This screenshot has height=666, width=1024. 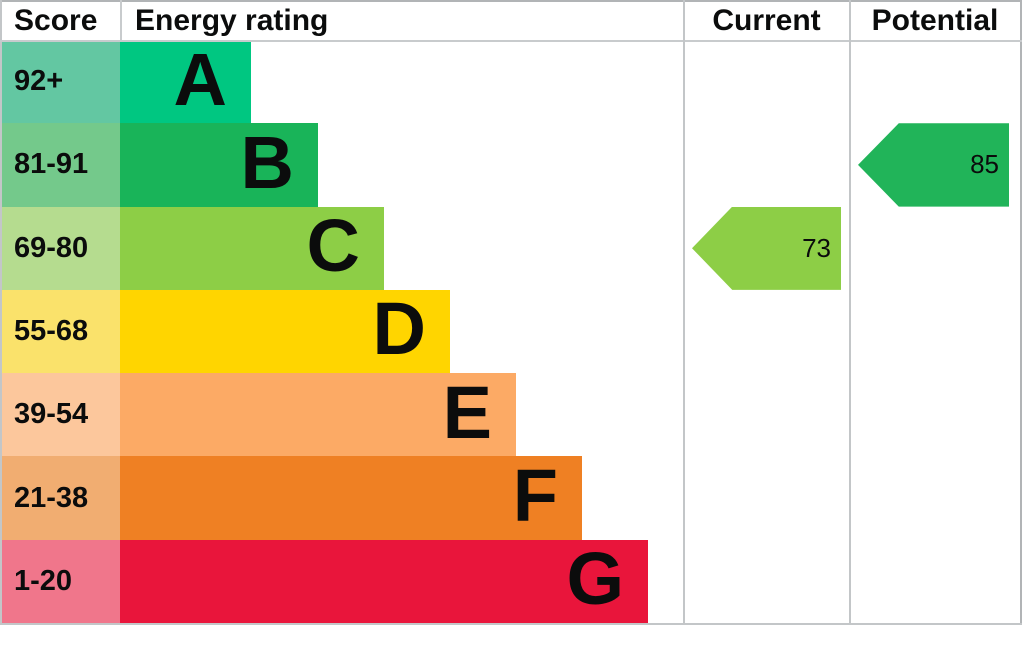 I want to click on potential-rating-value: 85, so click(x=984, y=164).